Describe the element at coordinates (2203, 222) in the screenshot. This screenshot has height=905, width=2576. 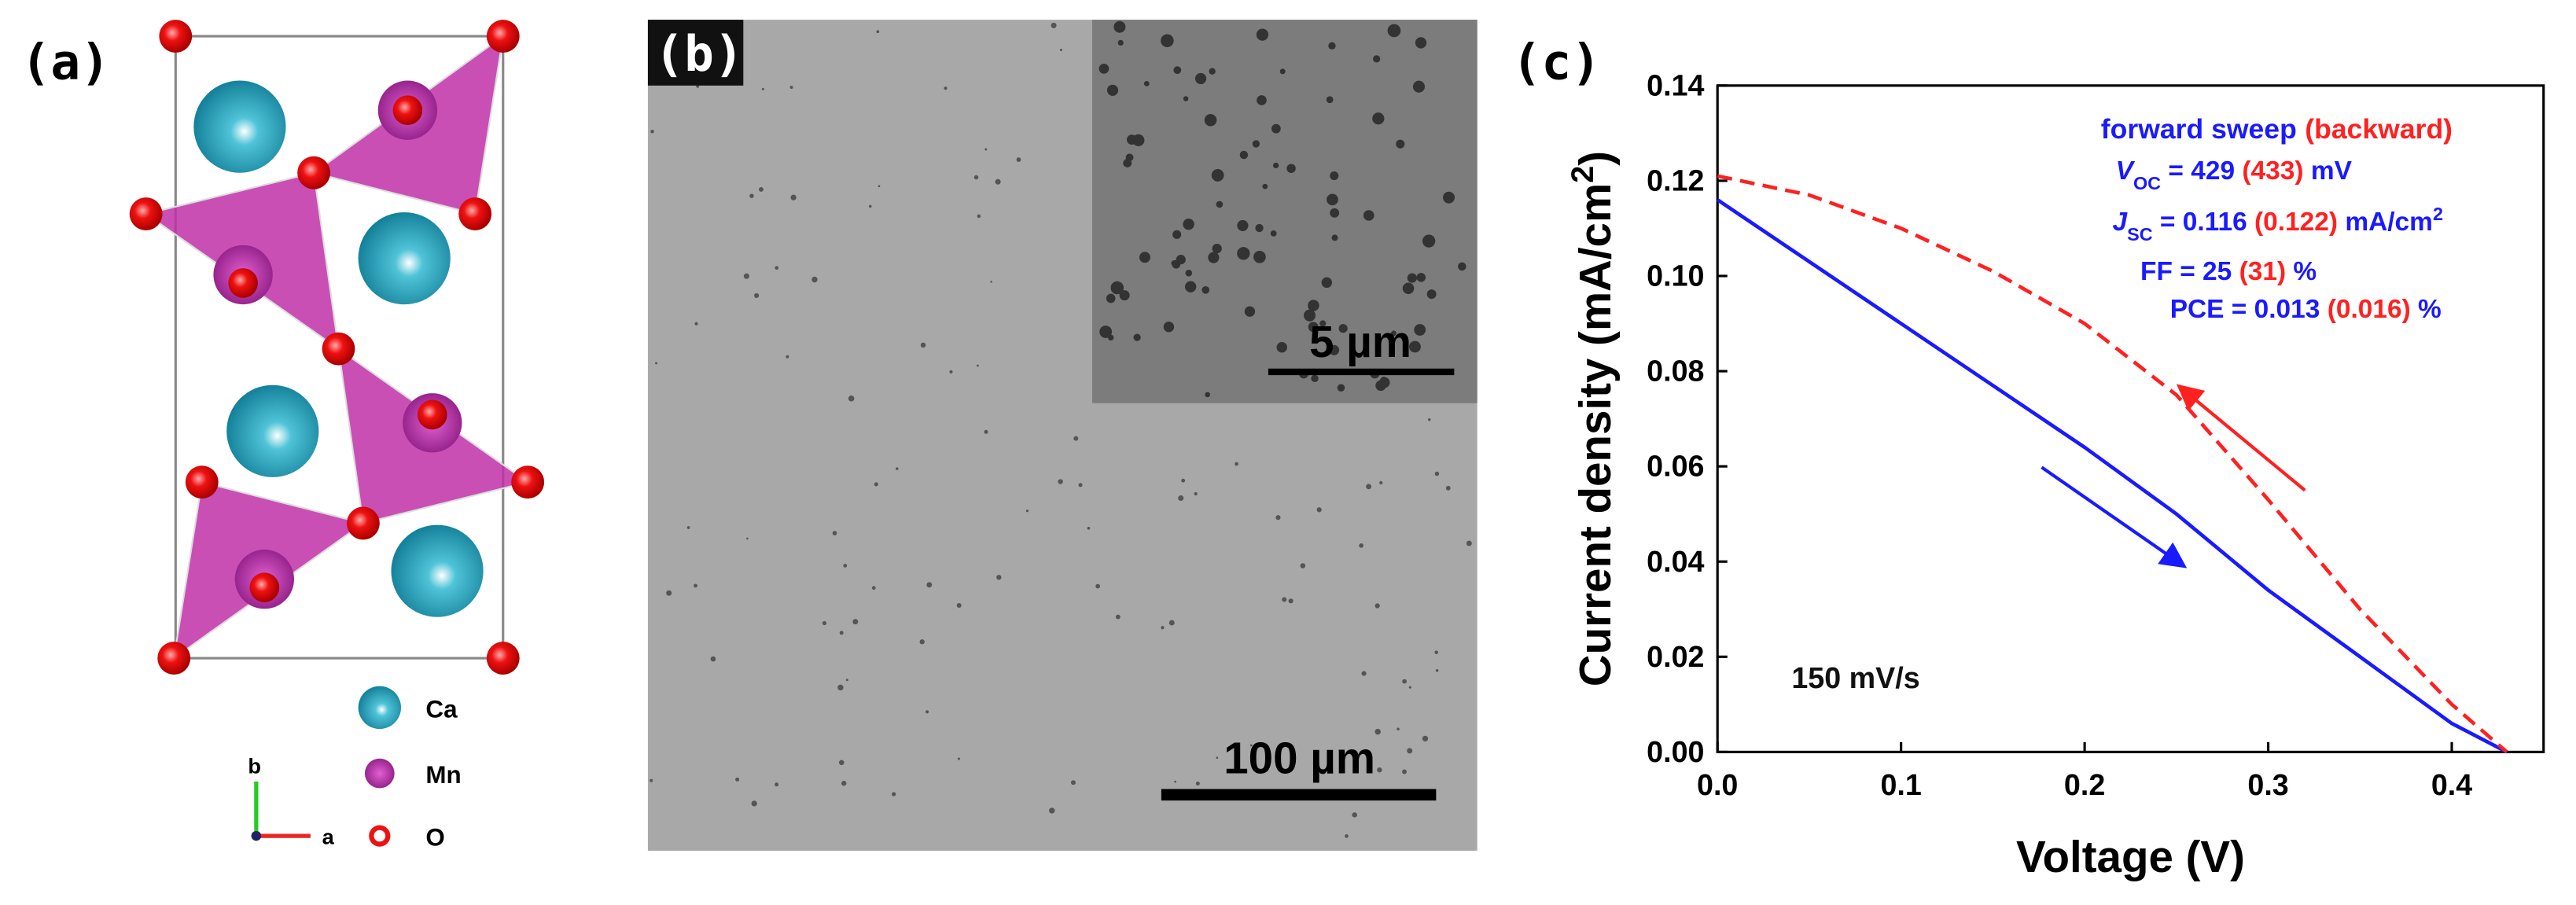
I see `text-part: = 0.116` at that location.